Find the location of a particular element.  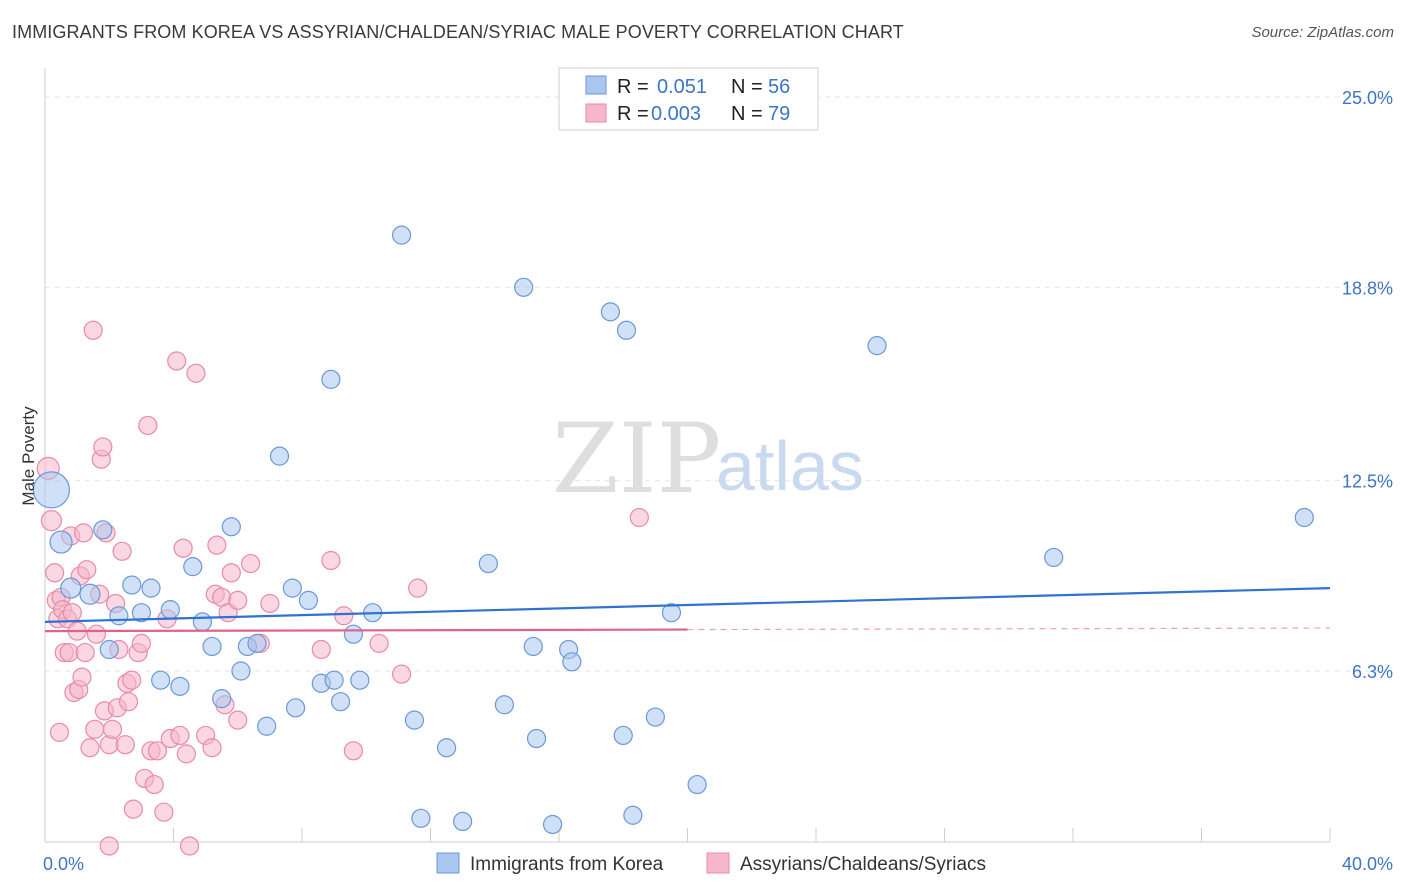

watermark: ZIP atlas is located at coordinates (708, 459).